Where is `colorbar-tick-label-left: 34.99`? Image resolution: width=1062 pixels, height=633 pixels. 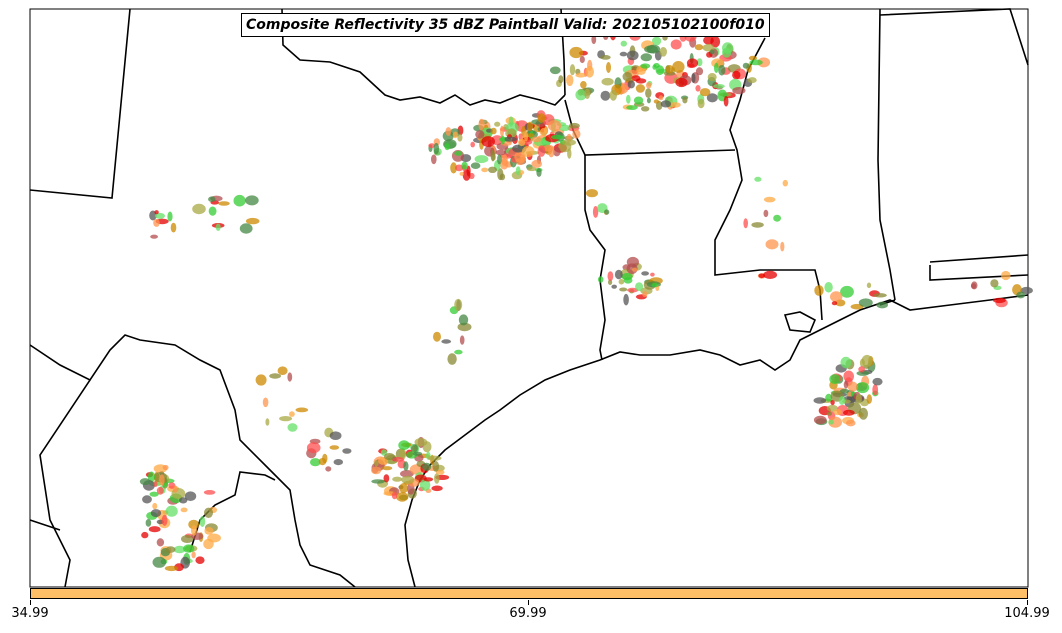 colorbar-tick-label-left: 34.99 is located at coordinates (30, 613).